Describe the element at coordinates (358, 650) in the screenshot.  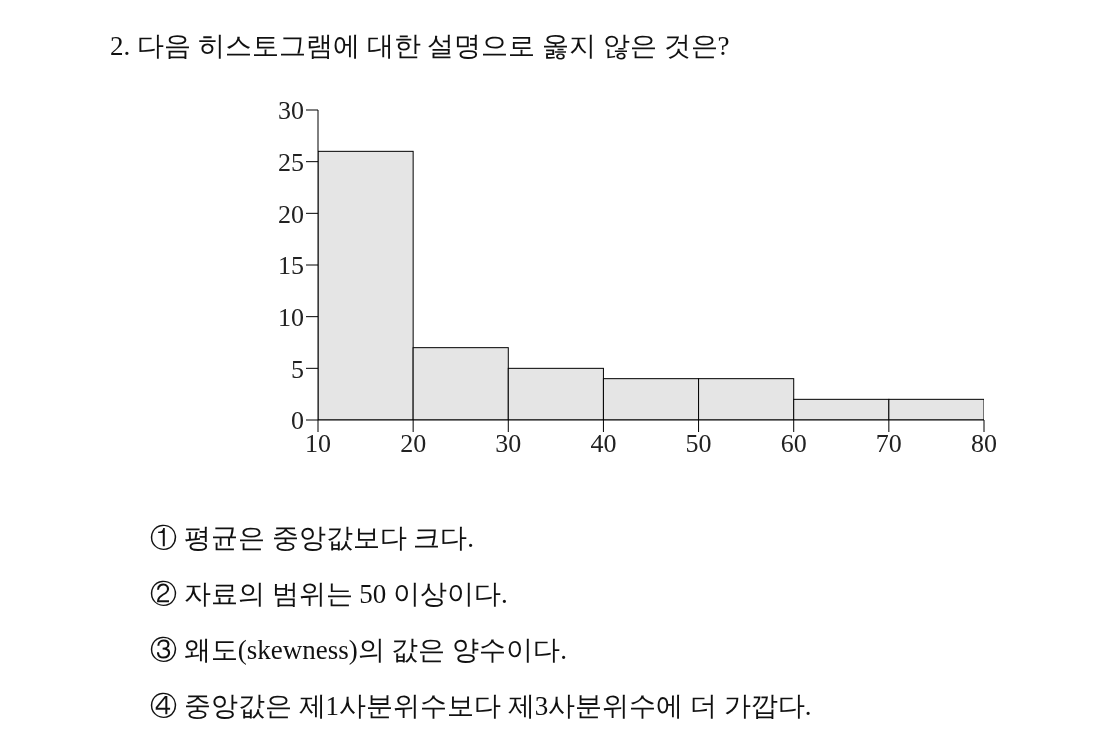
I see `text: ③ 왜도(skewness)의 값은 양수이다.` at that location.